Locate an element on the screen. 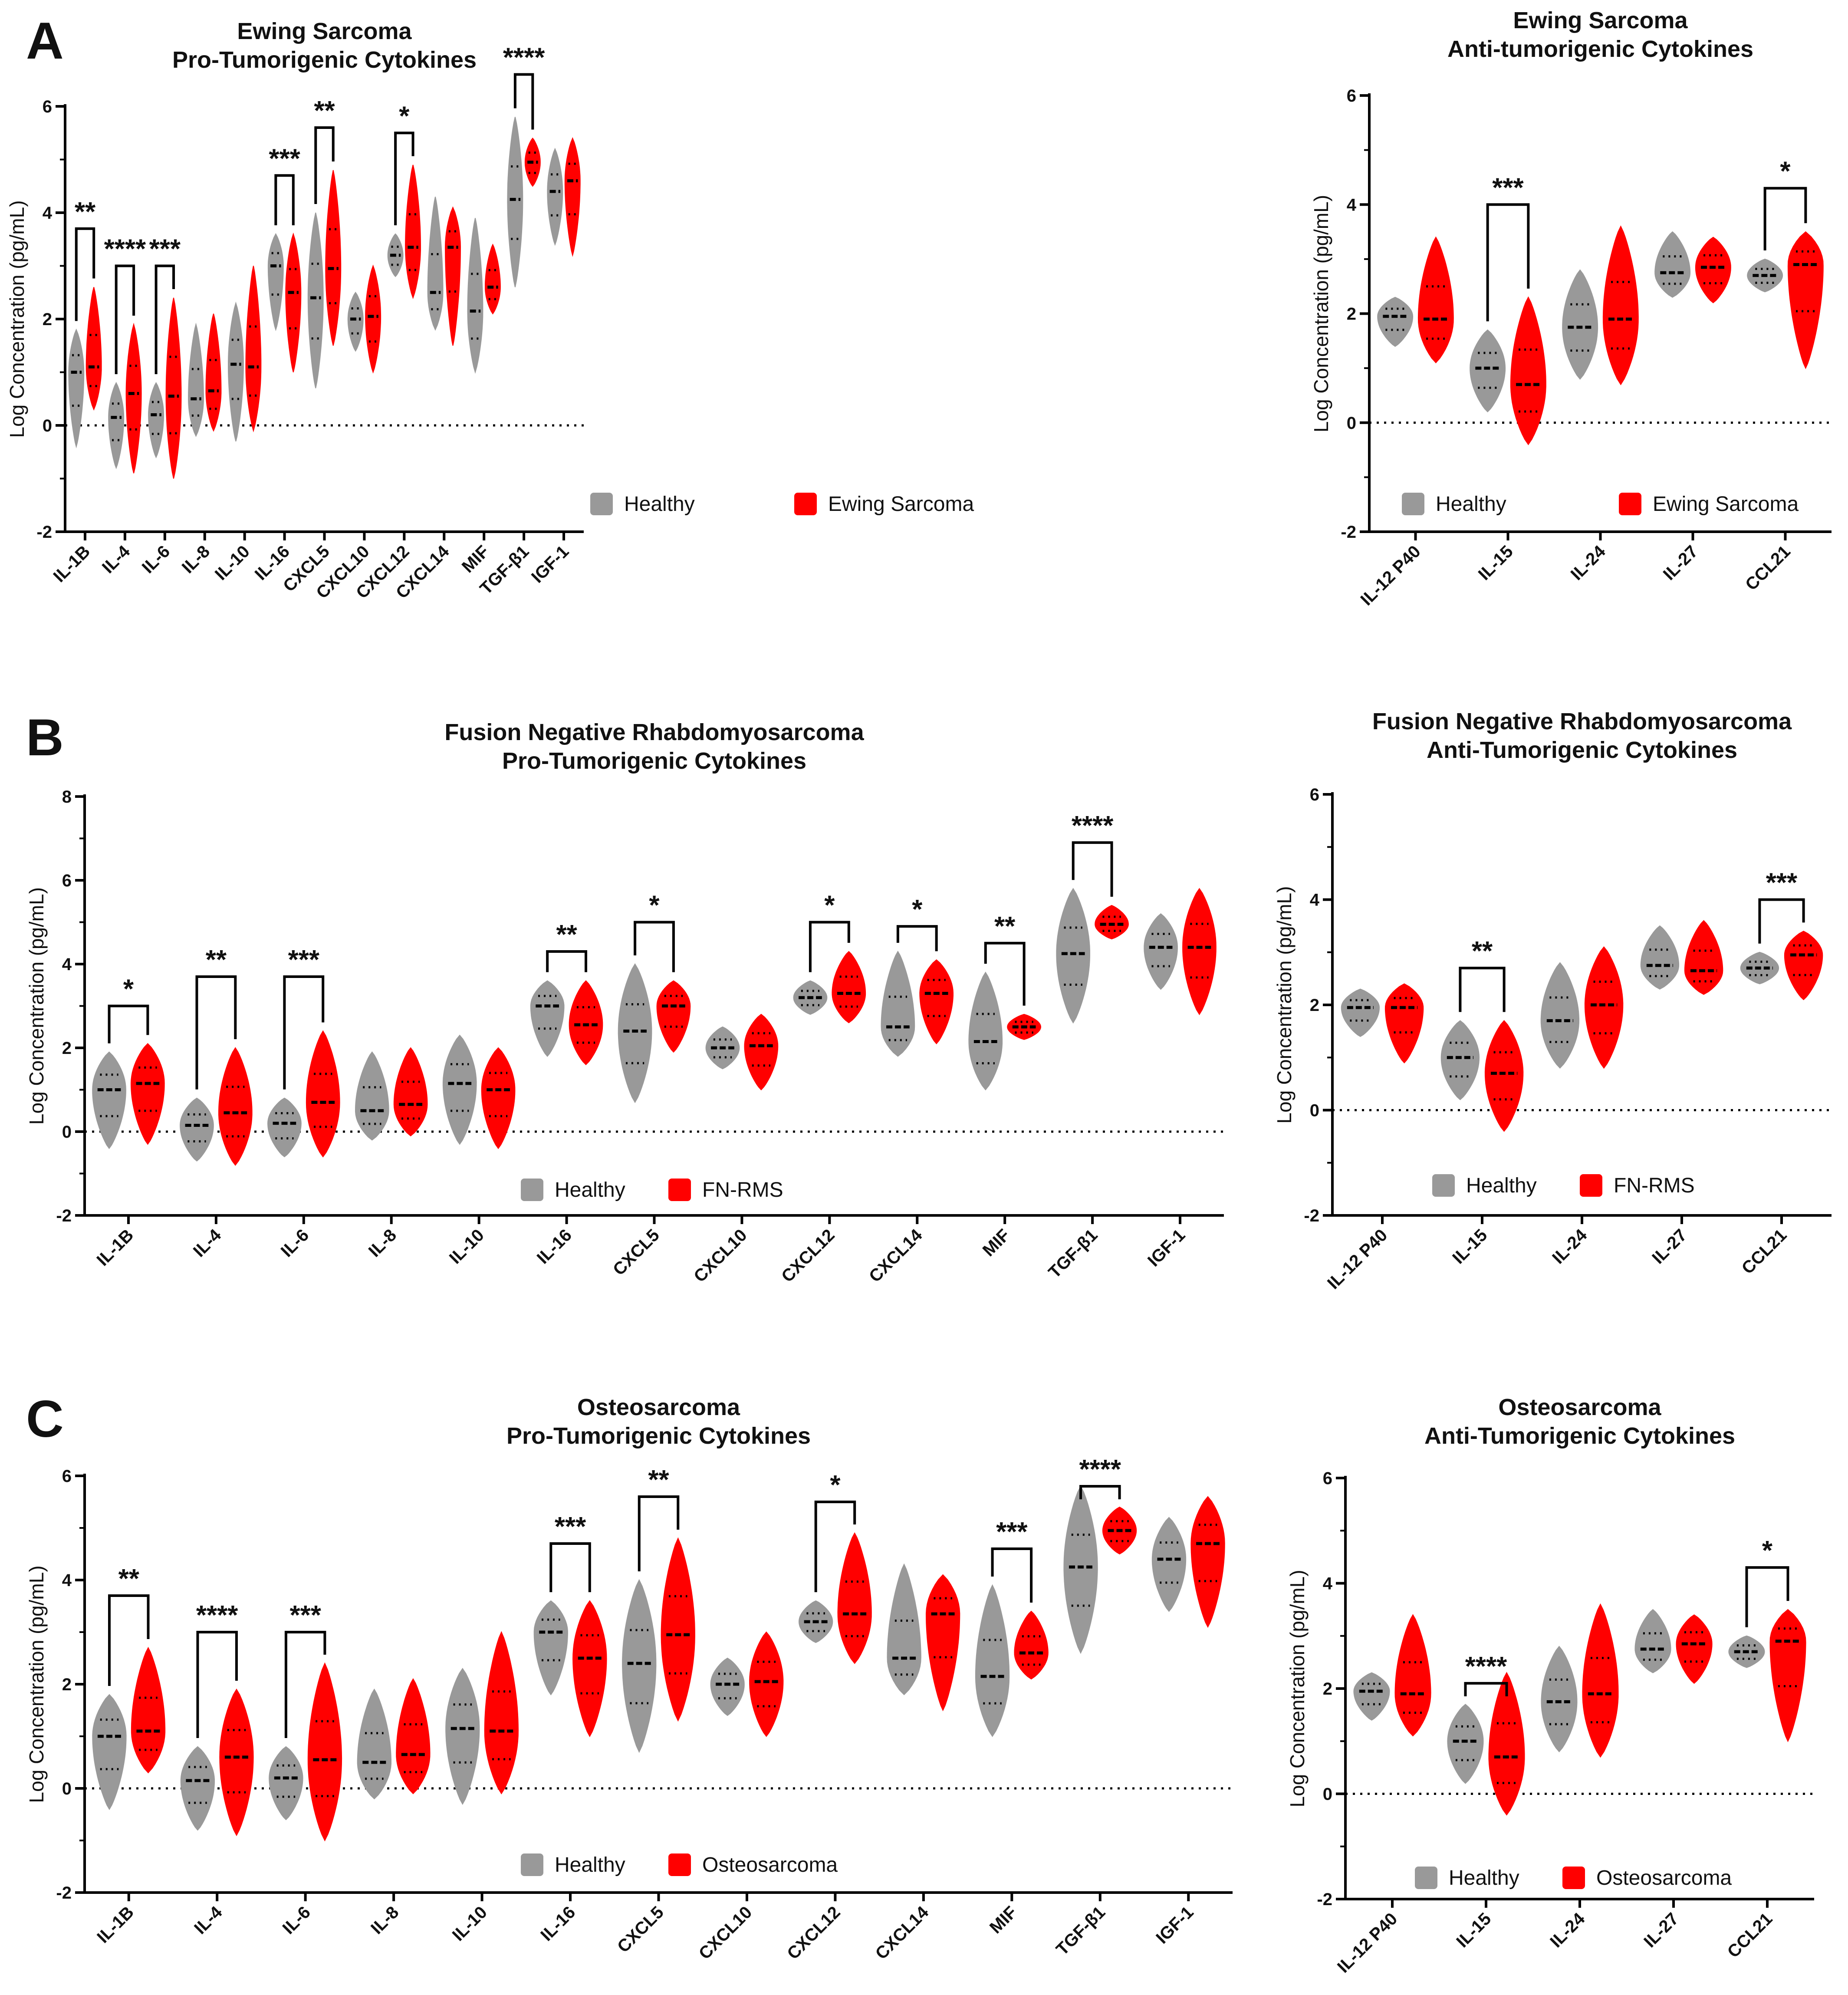  legend-swatch-ewing-sarcoma is located at coordinates (805, 504).